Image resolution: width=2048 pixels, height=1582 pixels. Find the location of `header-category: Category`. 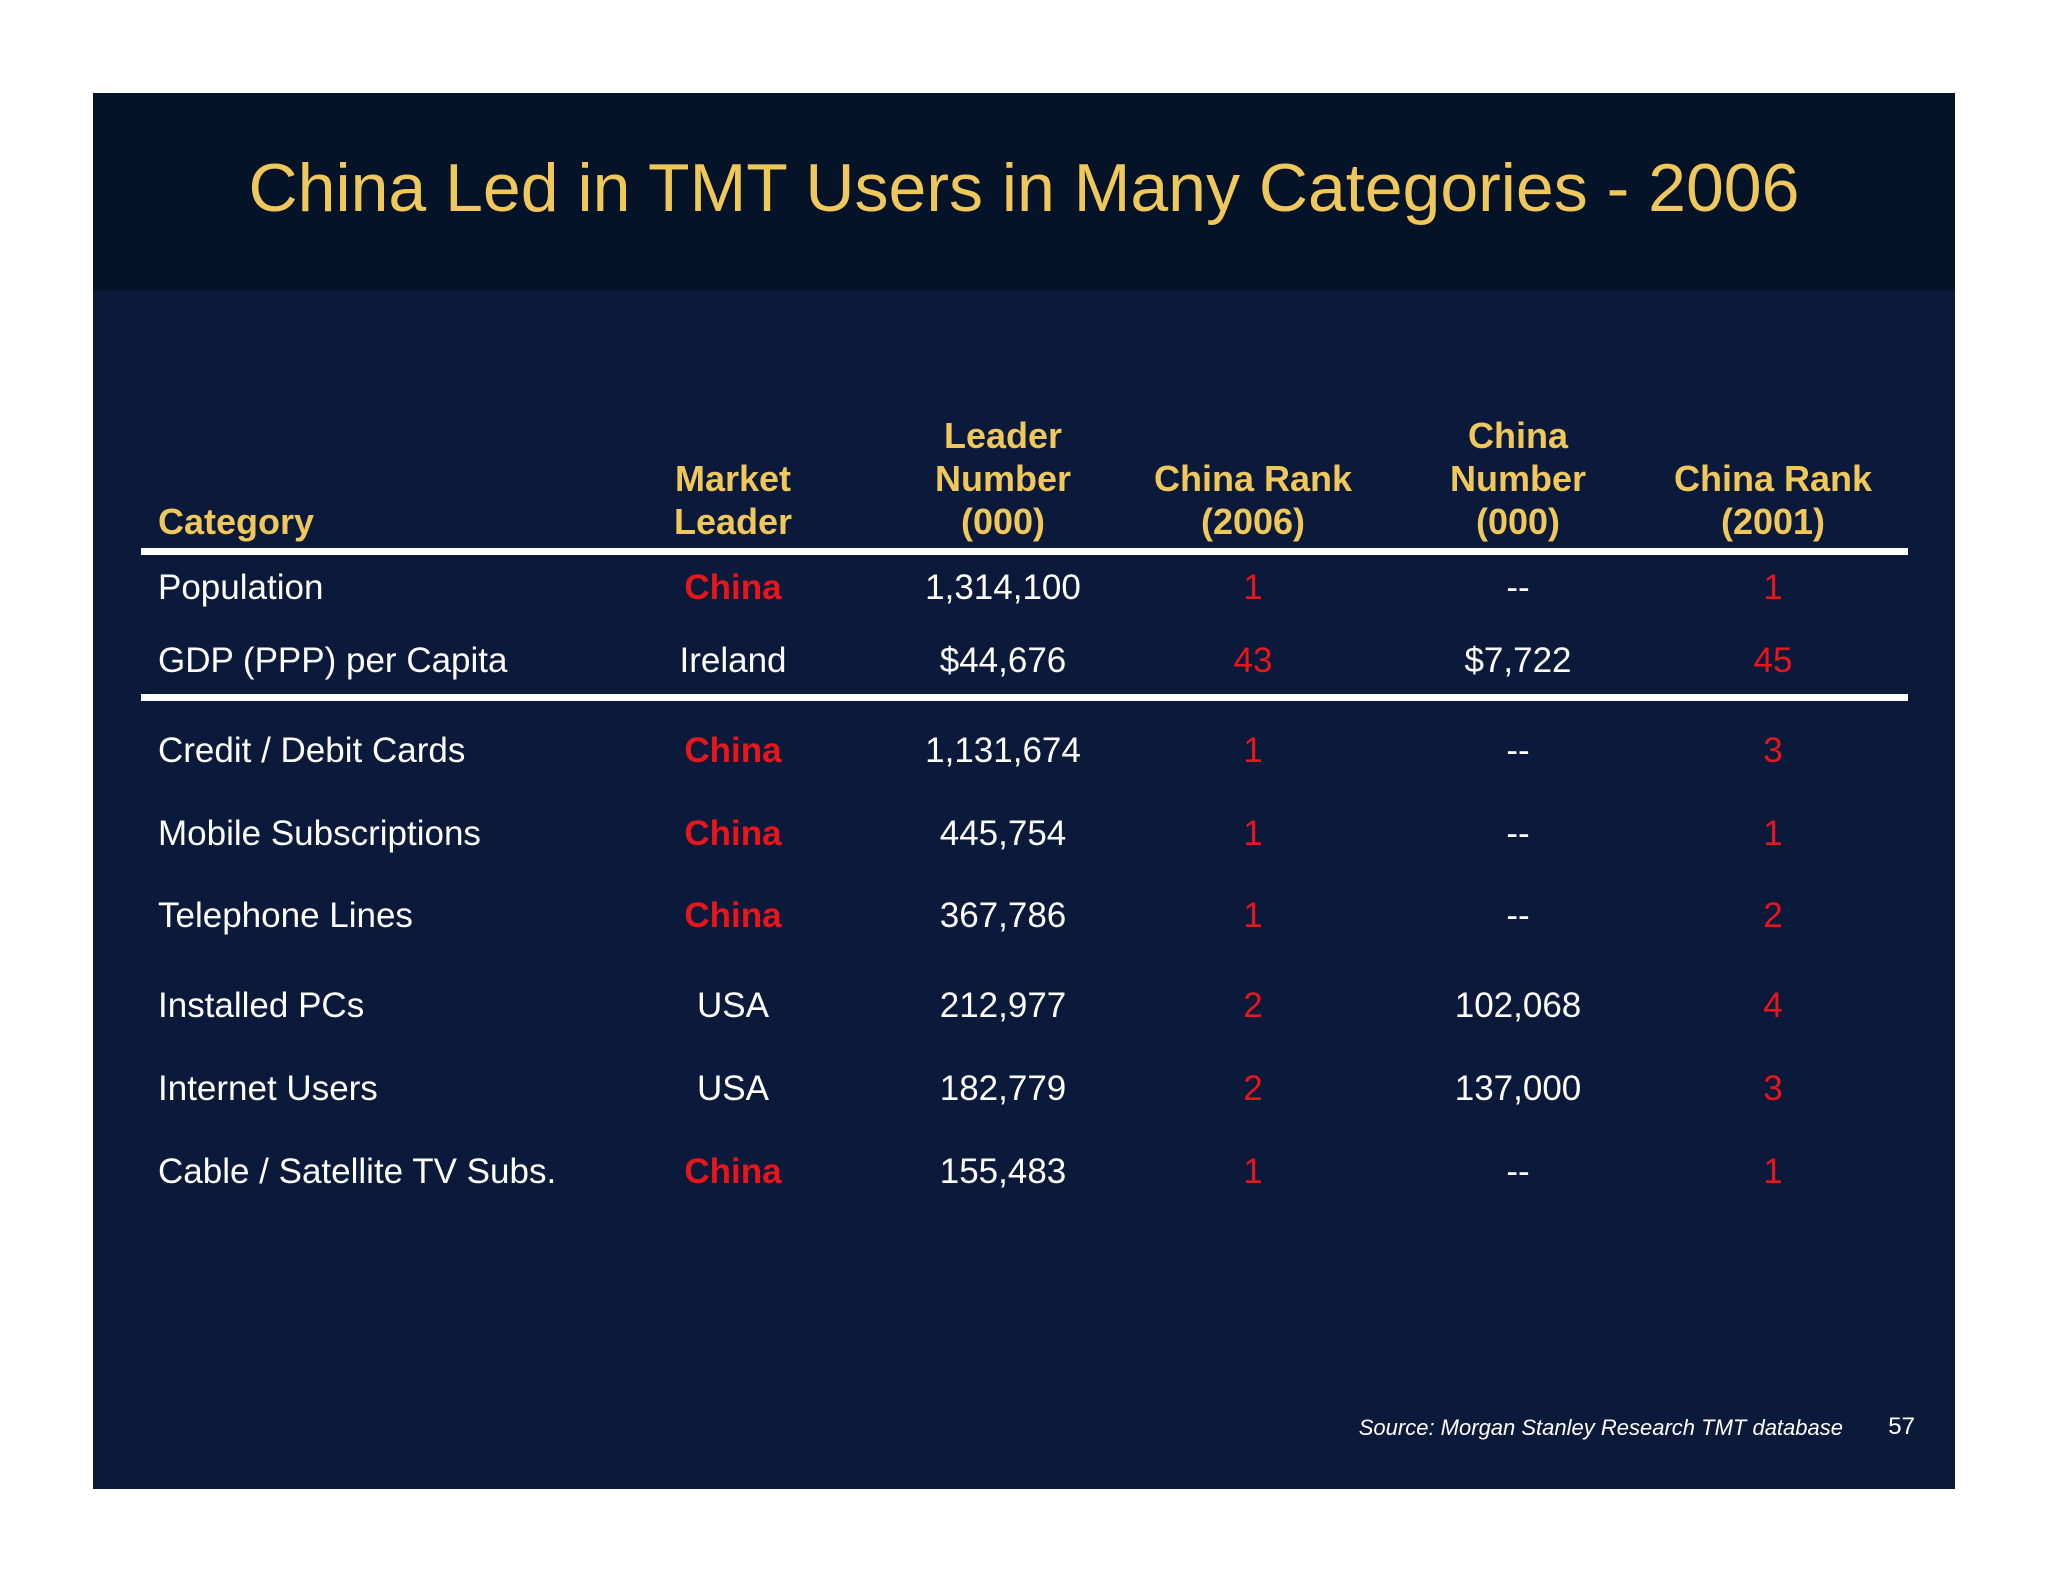

header-category: Category is located at coordinates (236, 521).